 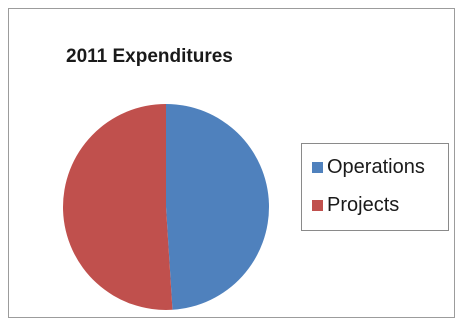 I want to click on legend-label-operations: Operations, so click(x=376, y=166).